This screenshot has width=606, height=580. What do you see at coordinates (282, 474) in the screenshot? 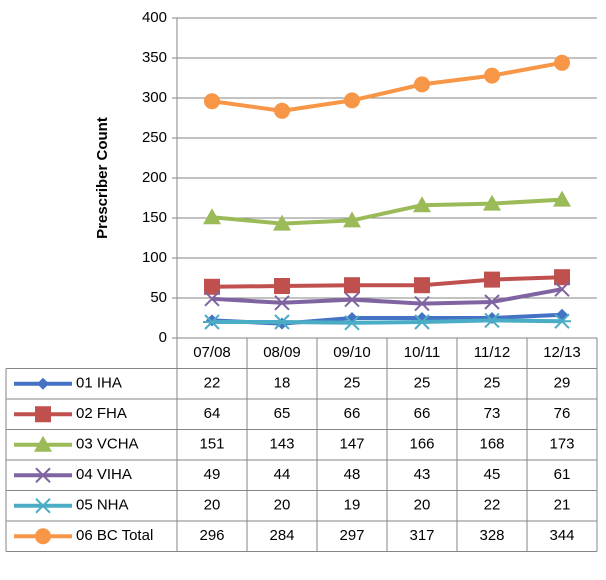
I see `table-value: 44` at bounding box center [282, 474].